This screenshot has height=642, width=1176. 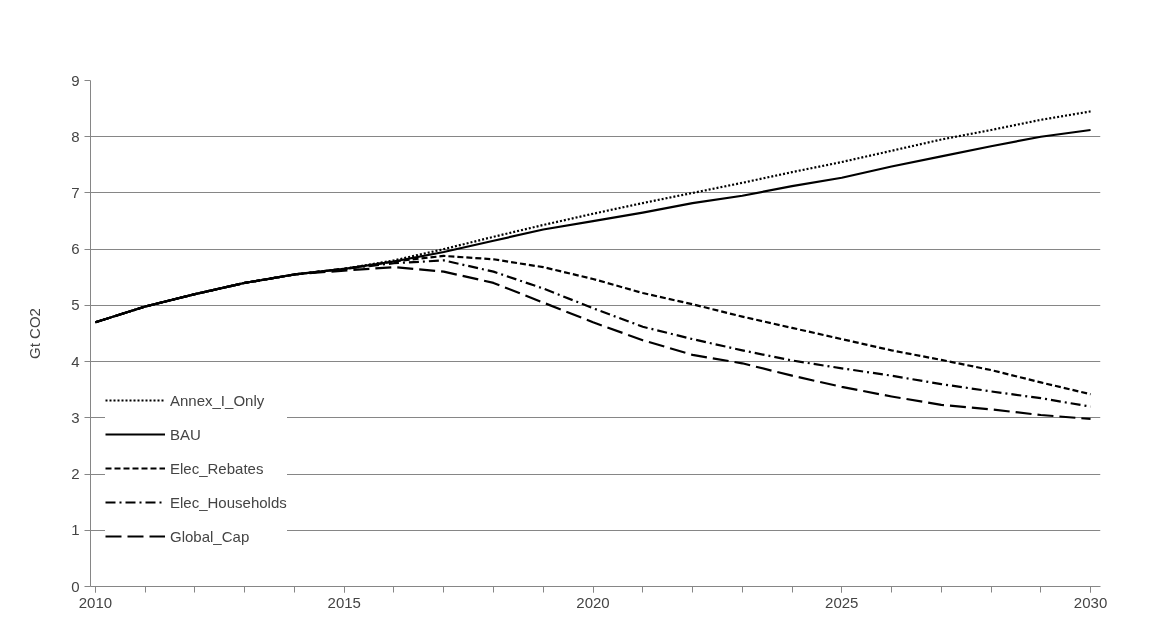 I want to click on y-tick-label: 2, so click(x=75, y=474).